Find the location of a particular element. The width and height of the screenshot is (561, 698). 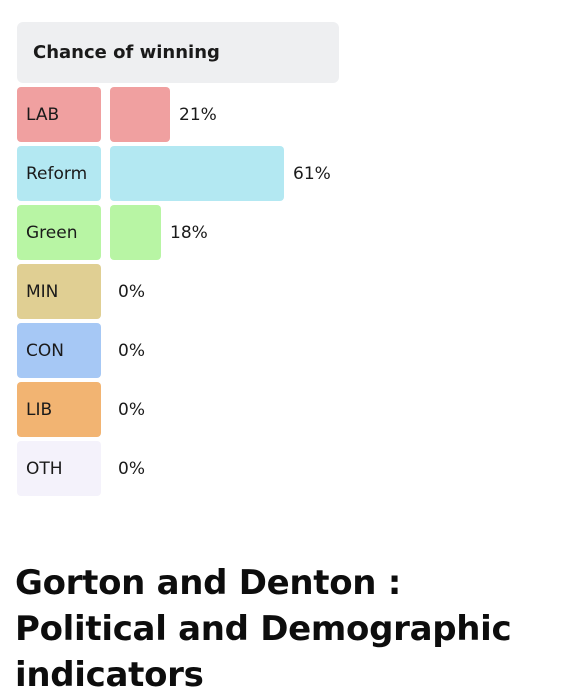

party-label-green: Green is located at coordinates (59, 232).